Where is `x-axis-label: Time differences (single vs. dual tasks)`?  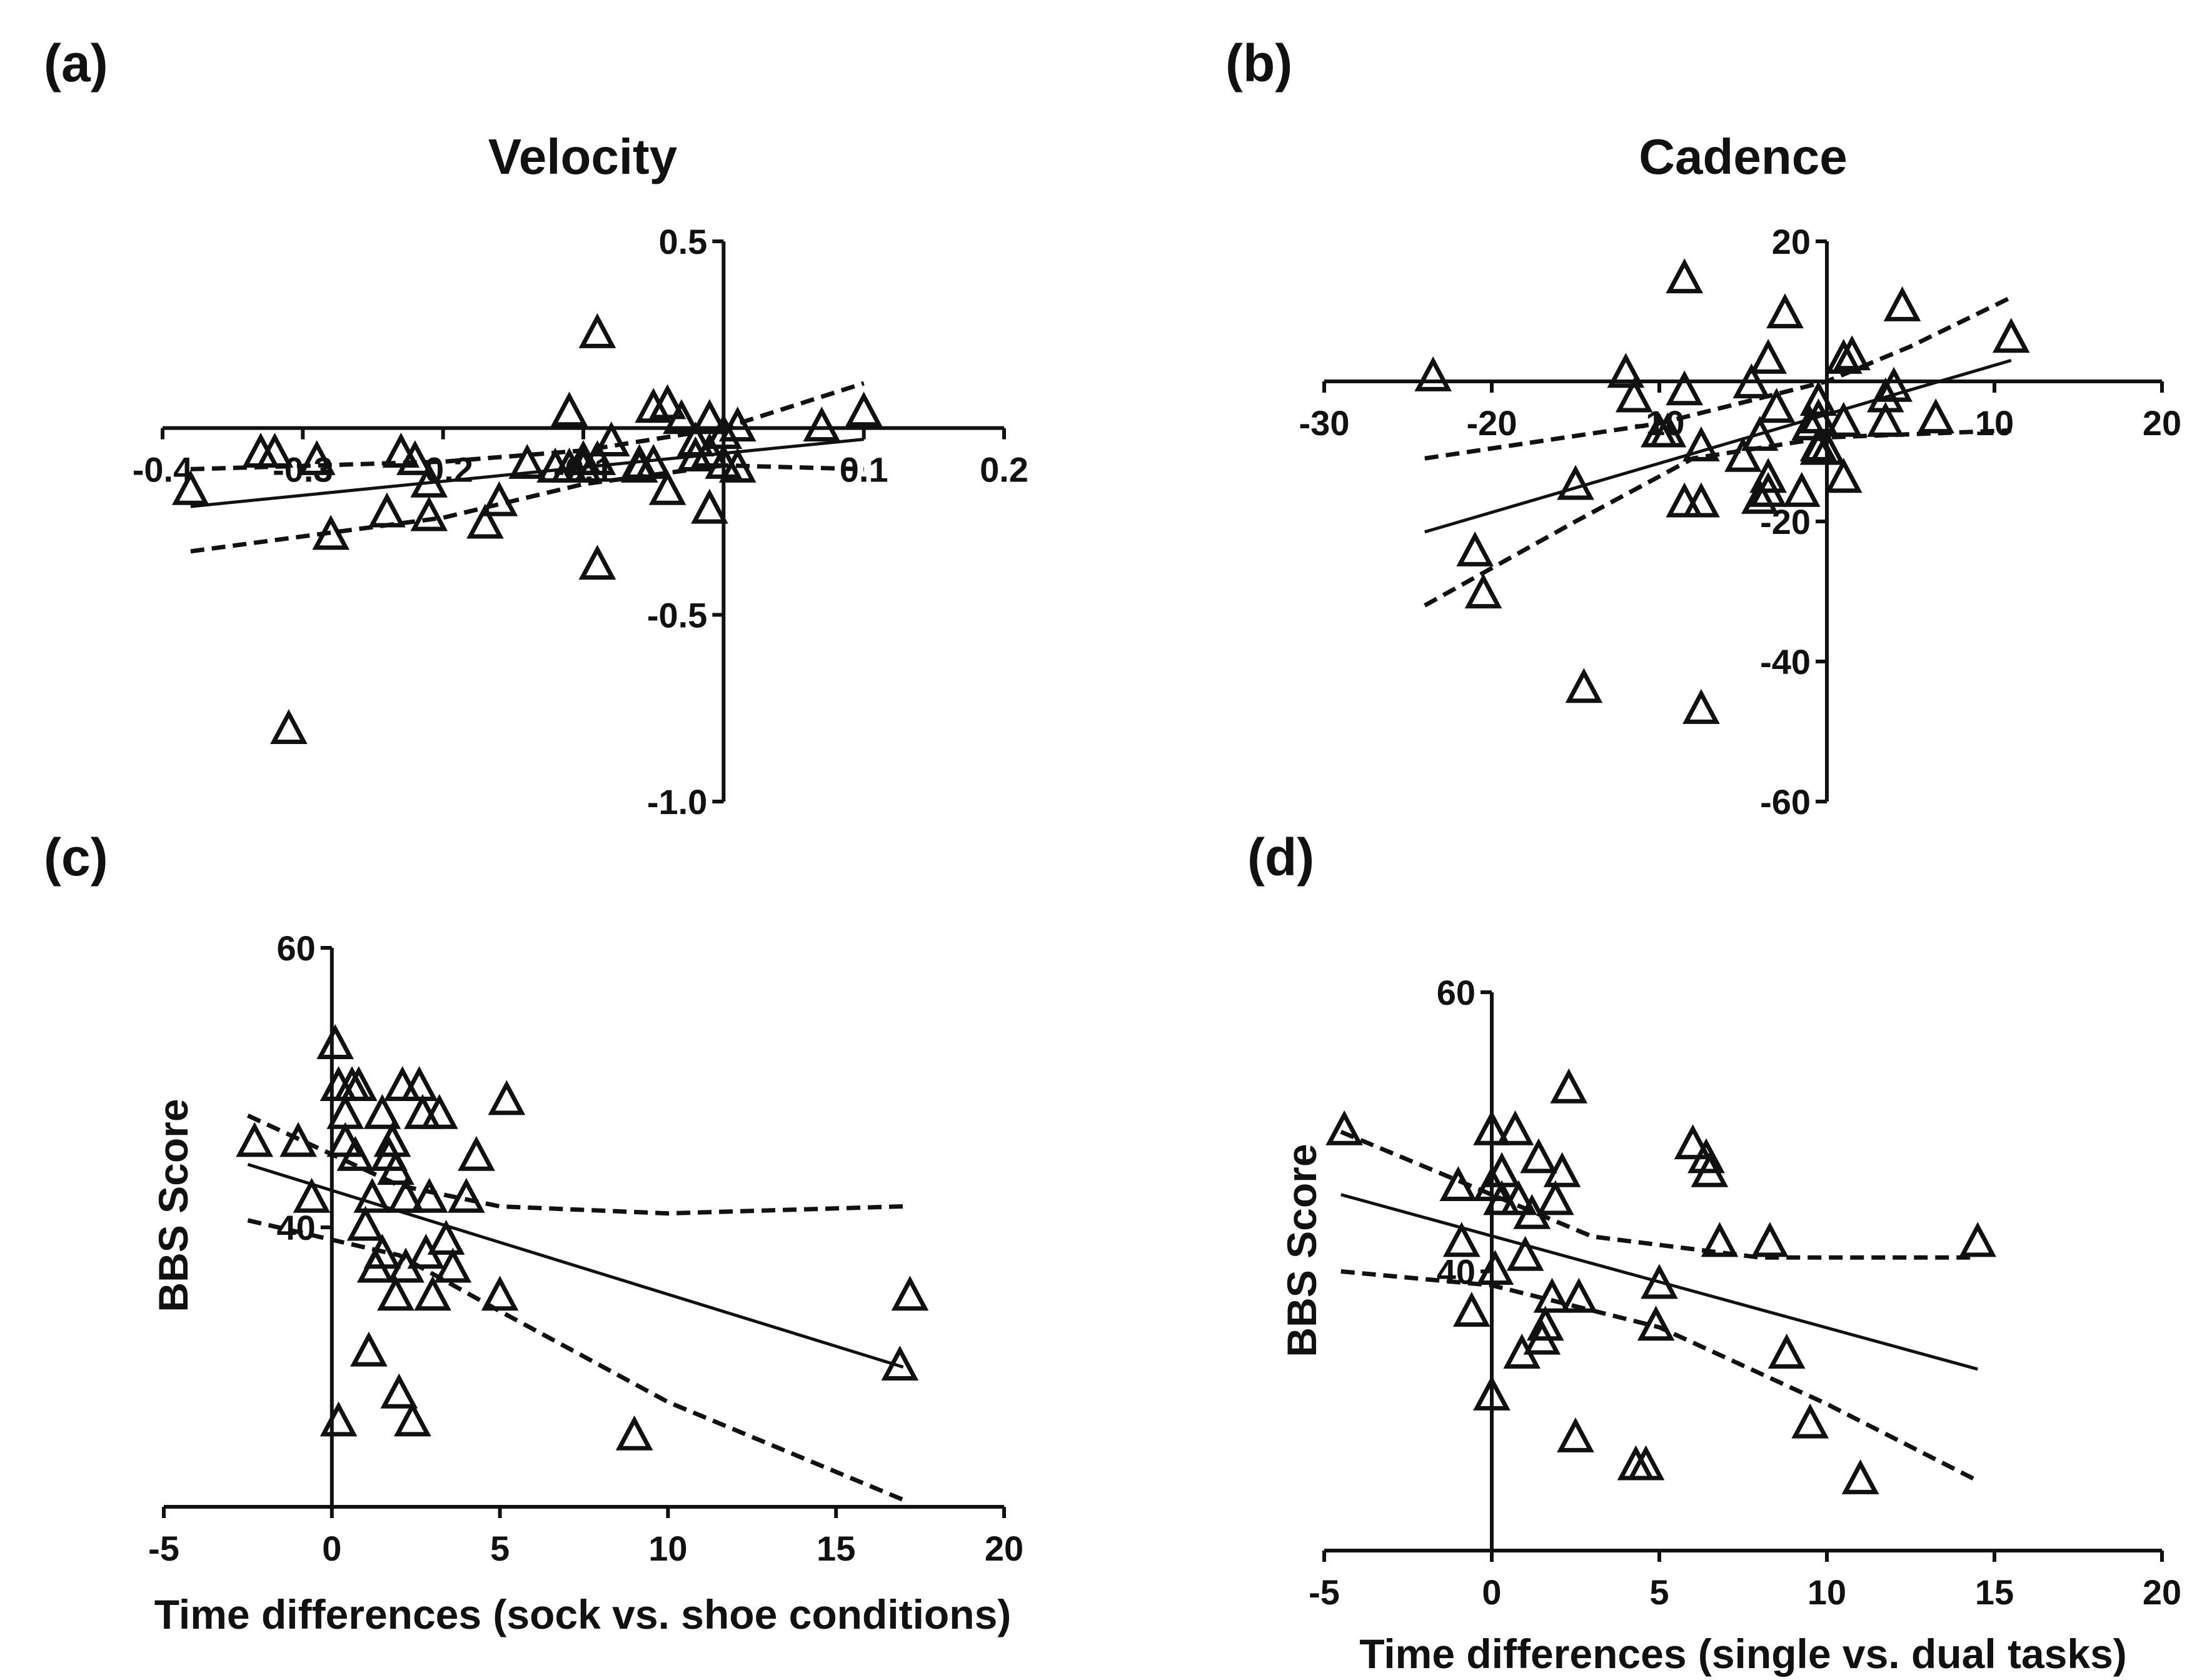 x-axis-label: Time differences (single vs. dual tasks) is located at coordinates (1743, 1654).